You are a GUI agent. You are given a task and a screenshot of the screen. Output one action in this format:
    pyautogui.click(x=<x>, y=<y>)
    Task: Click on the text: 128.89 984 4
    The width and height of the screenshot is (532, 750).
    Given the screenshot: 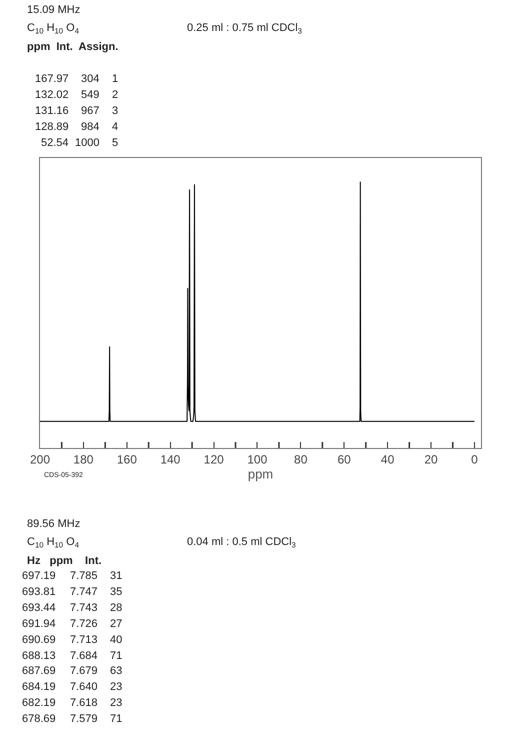 What is the action you would take?
    pyautogui.click(x=76, y=127)
    